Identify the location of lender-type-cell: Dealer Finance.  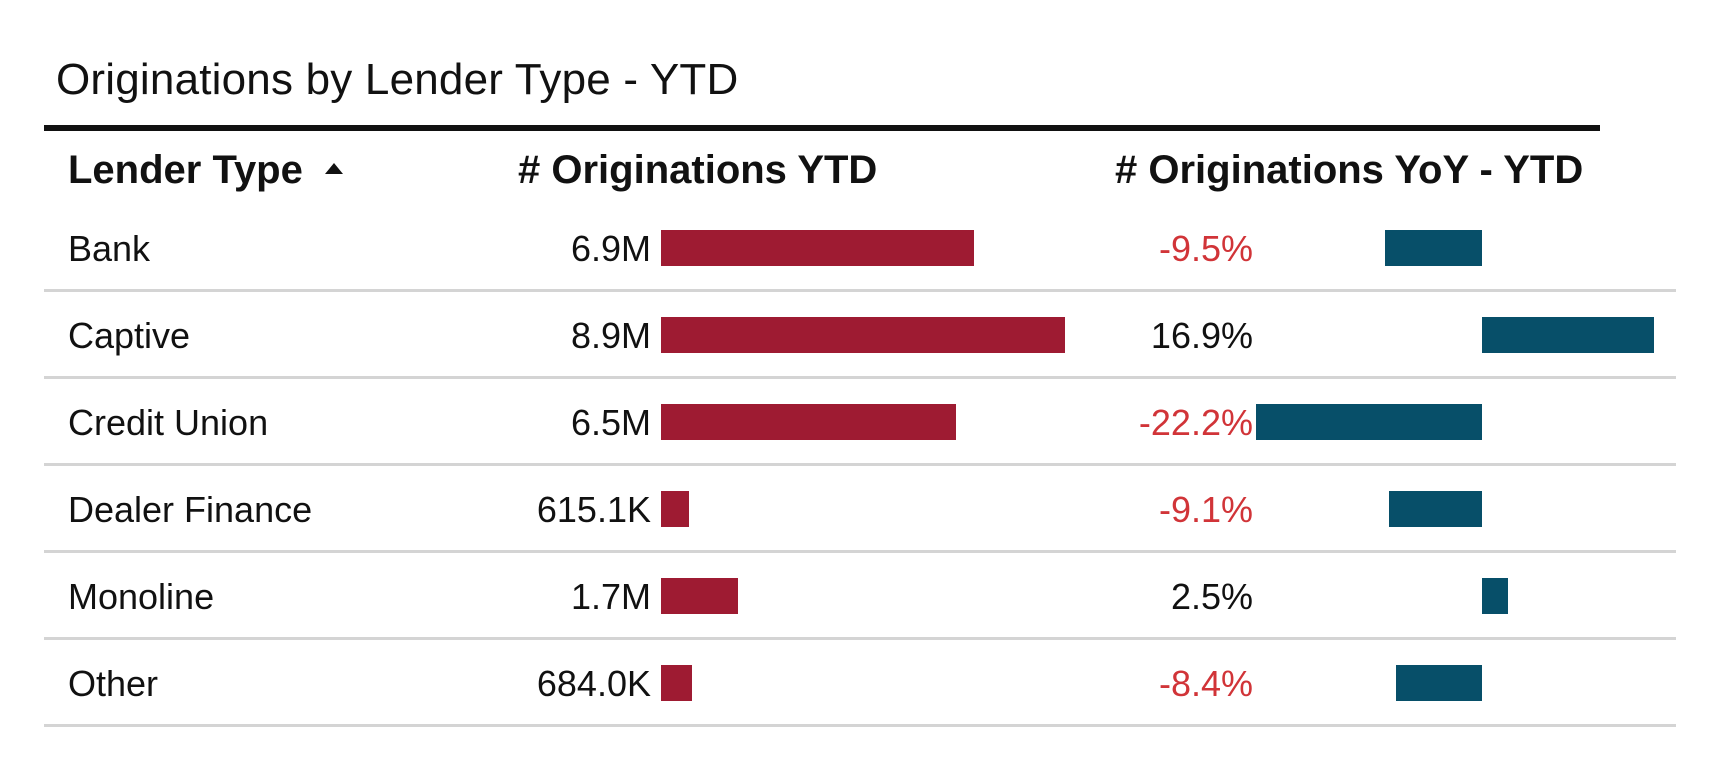
(190, 509).